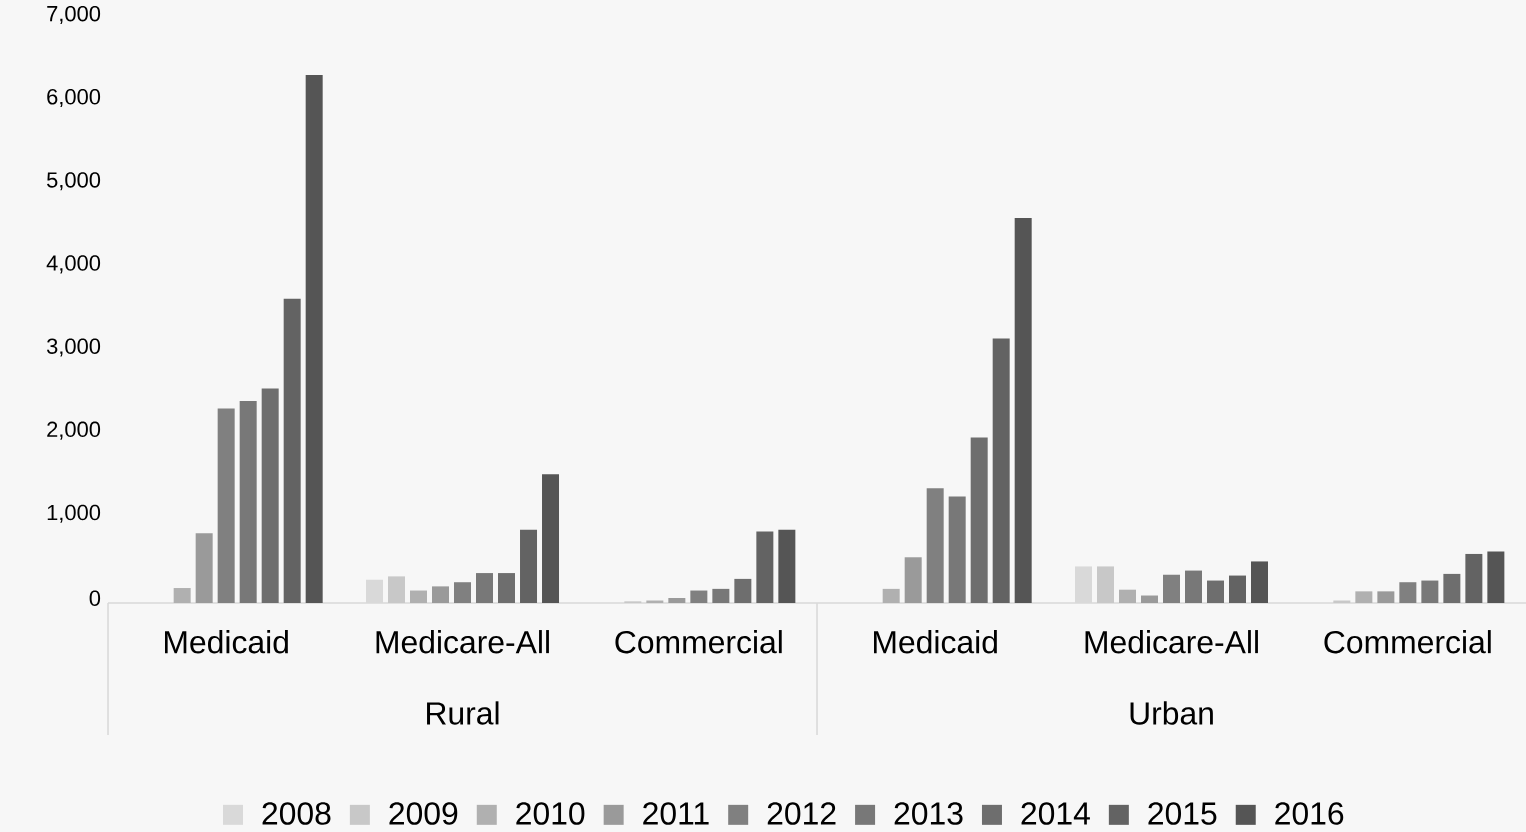 The height and width of the screenshot is (832, 1526). What do you see at coordinates (1171, 713) in the screenshot?
I see `text: Urban` at bounding box center [1171, 713].